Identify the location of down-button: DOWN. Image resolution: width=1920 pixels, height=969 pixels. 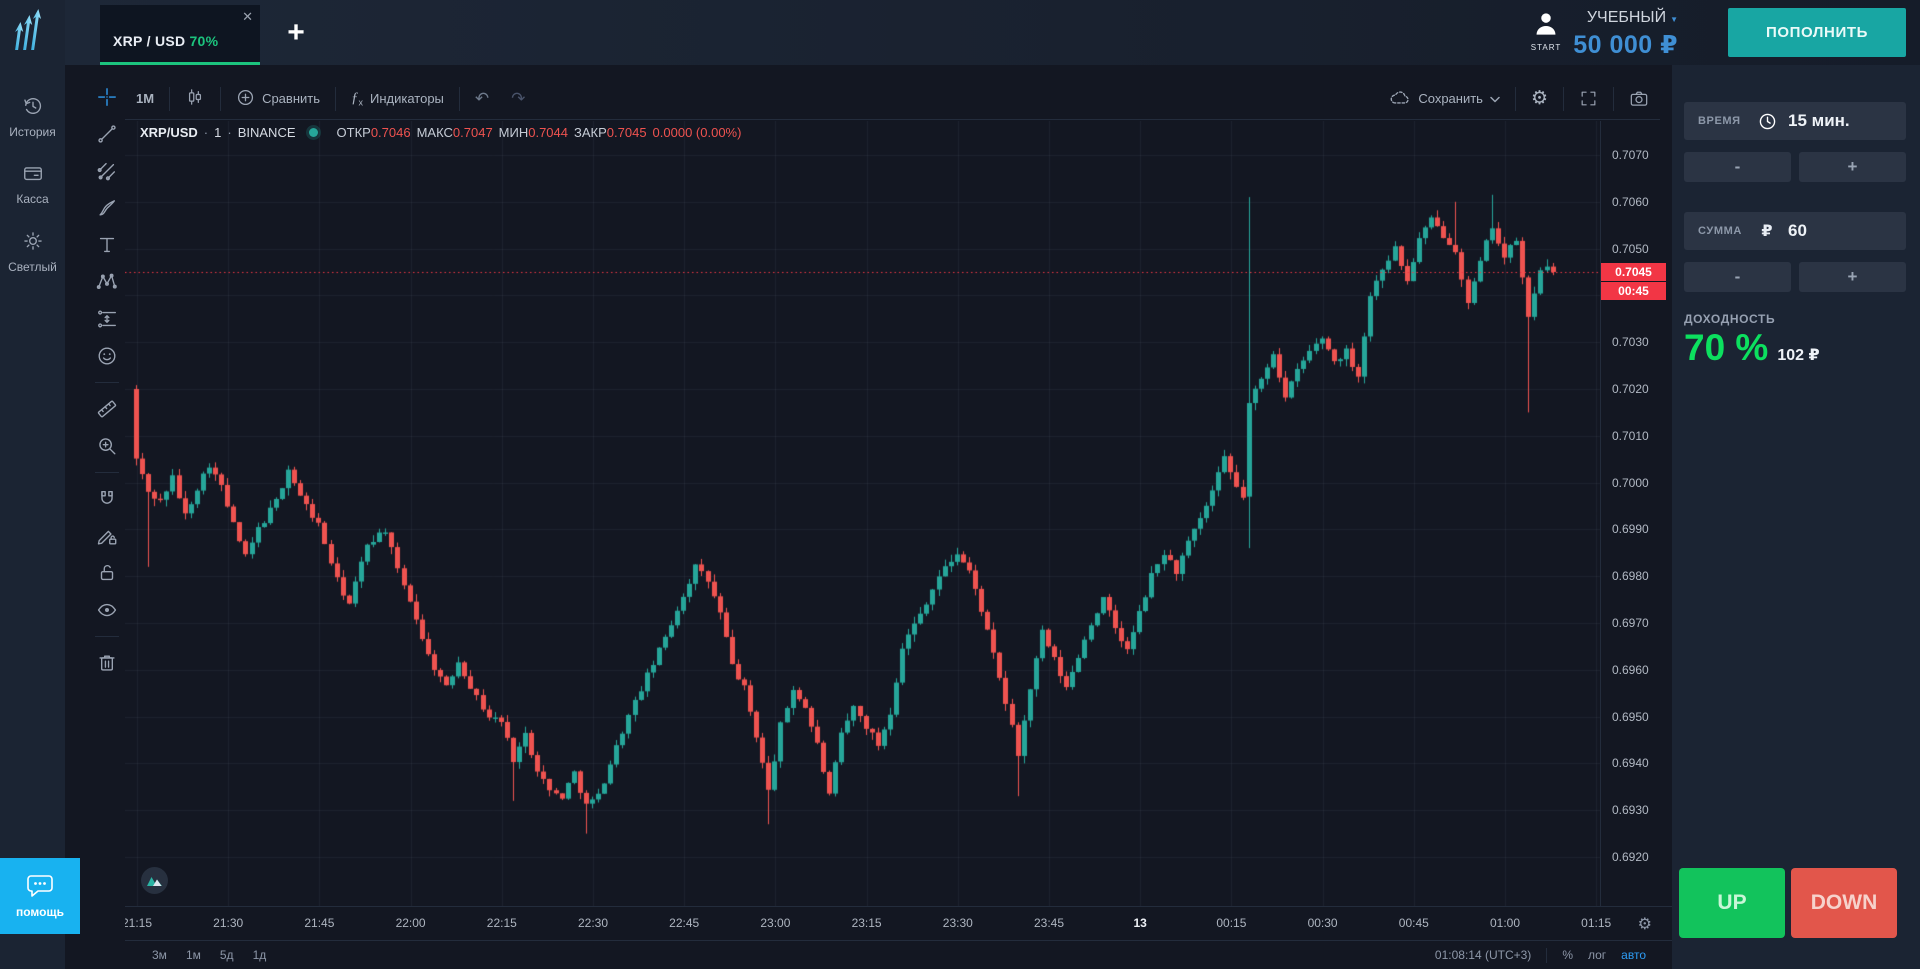
(1844, 903).